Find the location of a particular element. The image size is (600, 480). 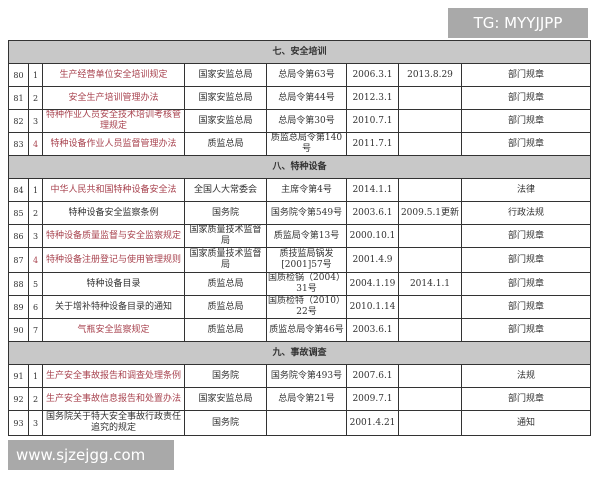

row-number: 92 is located at coordinates (18, 399).